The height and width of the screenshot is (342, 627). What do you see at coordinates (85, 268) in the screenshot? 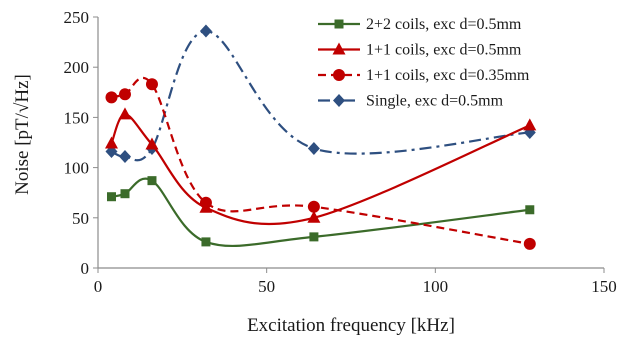
I see `y-tick-label: 0` at bounding box center [85, 268].